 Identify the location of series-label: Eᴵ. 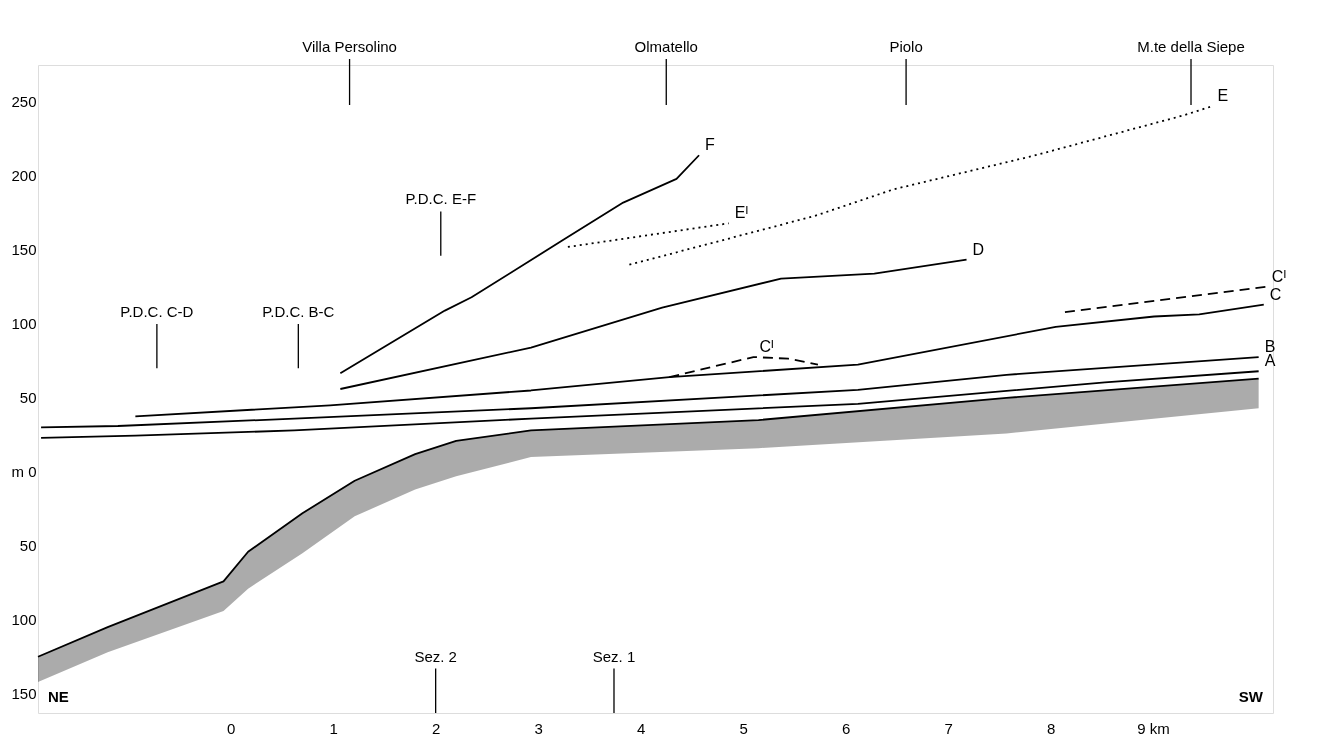
(741, 213).